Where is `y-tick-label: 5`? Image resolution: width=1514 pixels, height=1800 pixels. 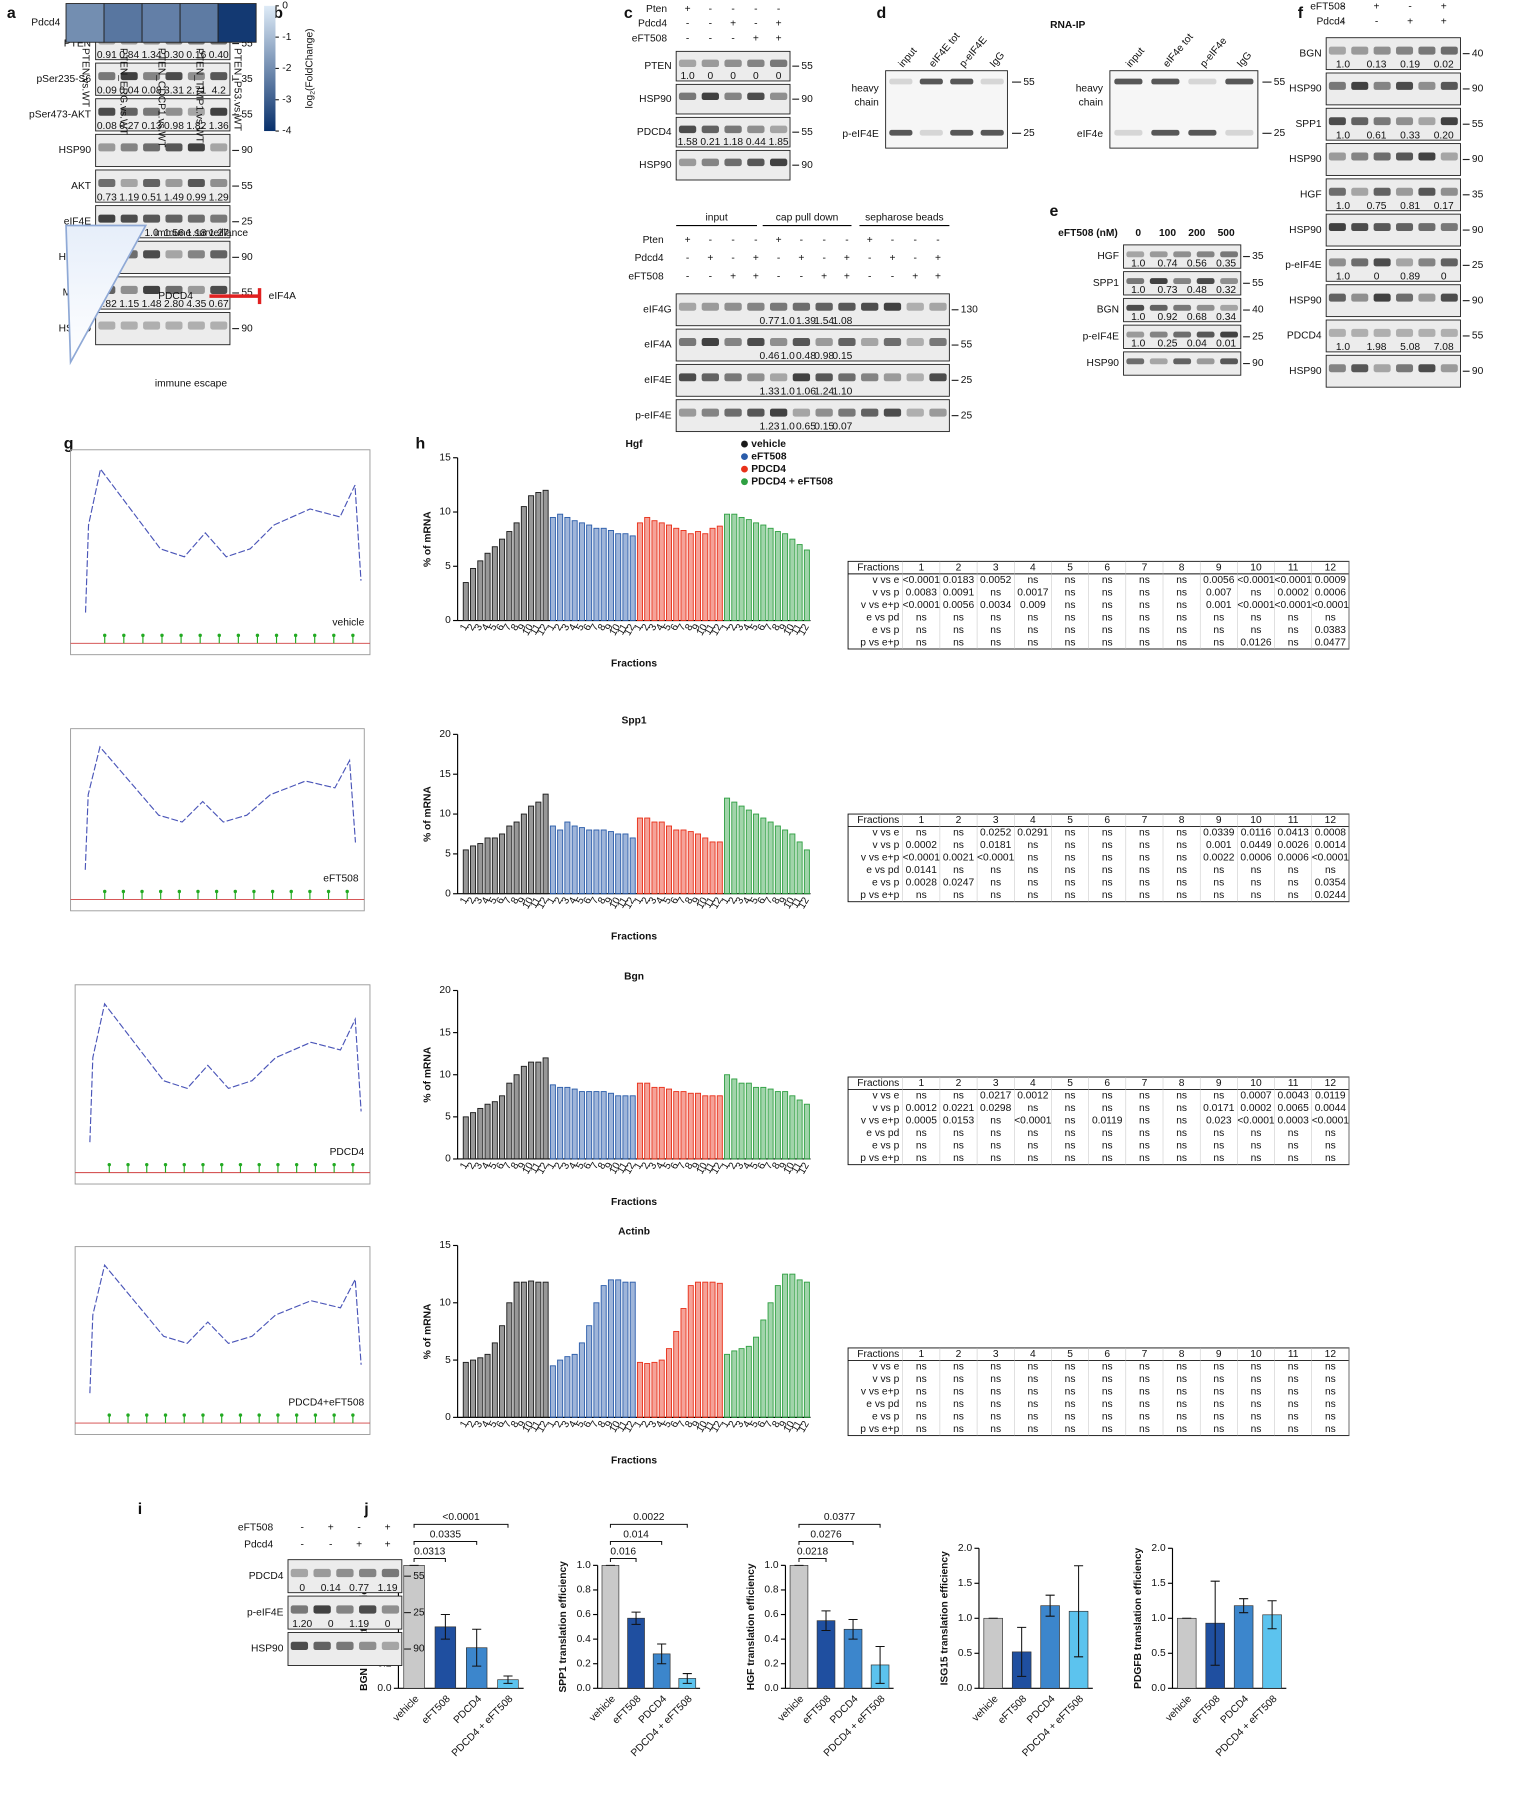 y-tick-label: 5 is located at coordinates (448, 1117).